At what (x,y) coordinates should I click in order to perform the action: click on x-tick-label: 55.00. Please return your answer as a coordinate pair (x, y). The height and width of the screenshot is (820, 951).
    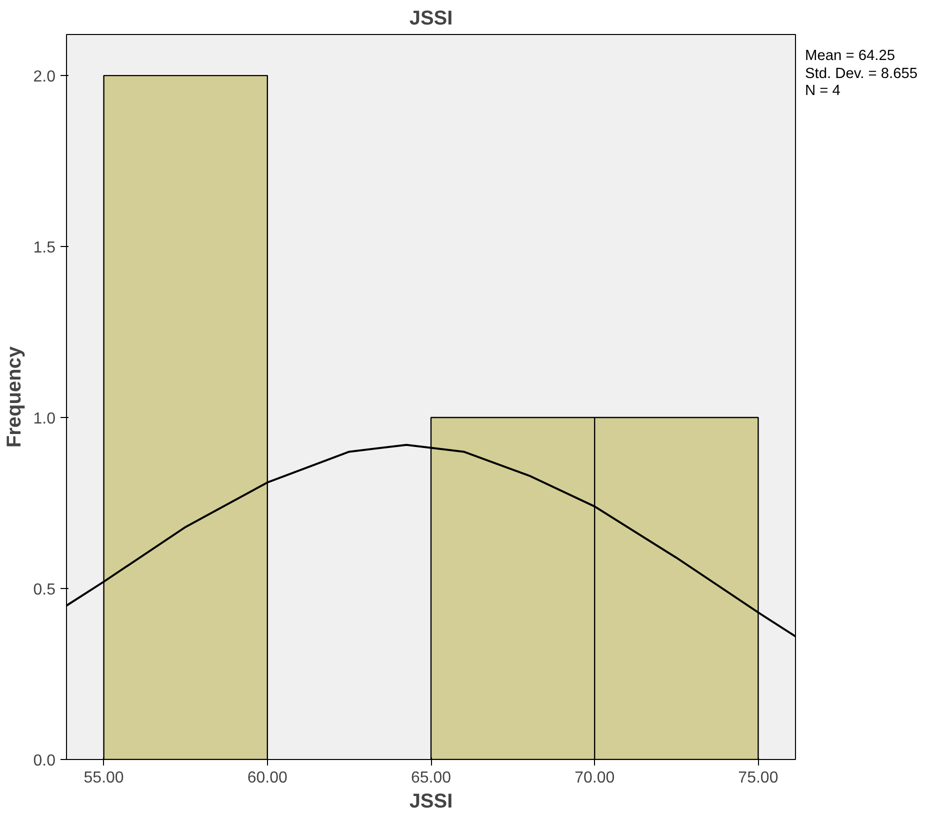
    Looking at the image, I should click on (104, 778).